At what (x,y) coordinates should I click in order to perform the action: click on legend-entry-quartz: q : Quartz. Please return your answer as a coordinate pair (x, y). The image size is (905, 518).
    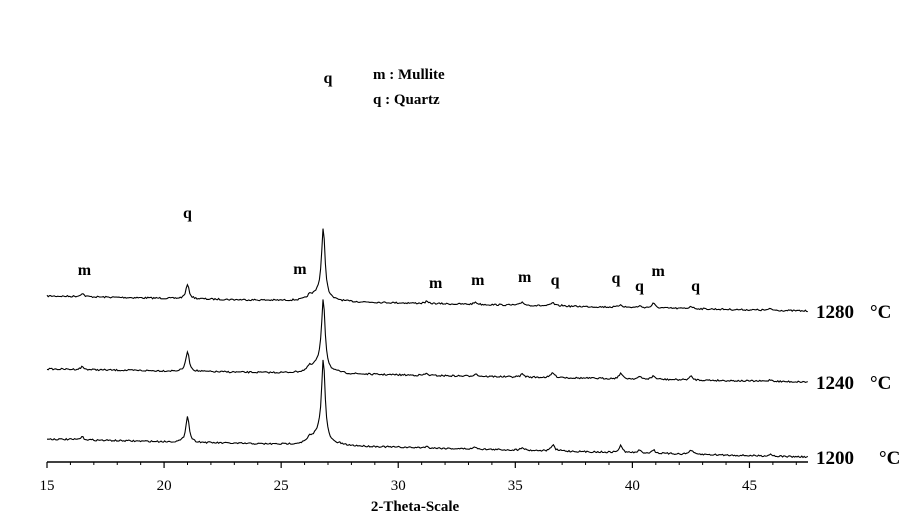
    Looking at the image, I should click on (406, 100).